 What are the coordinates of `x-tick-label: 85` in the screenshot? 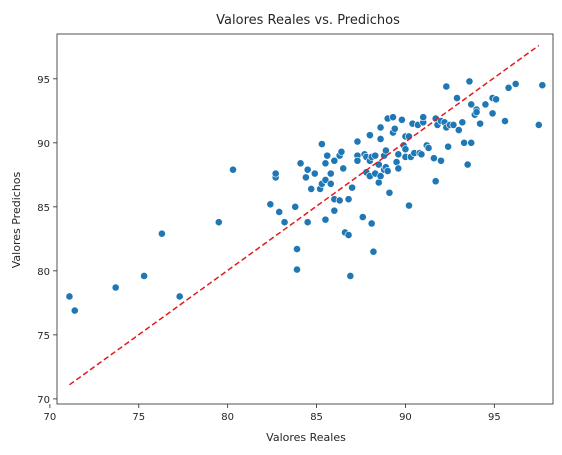 It's located at (316, 417).